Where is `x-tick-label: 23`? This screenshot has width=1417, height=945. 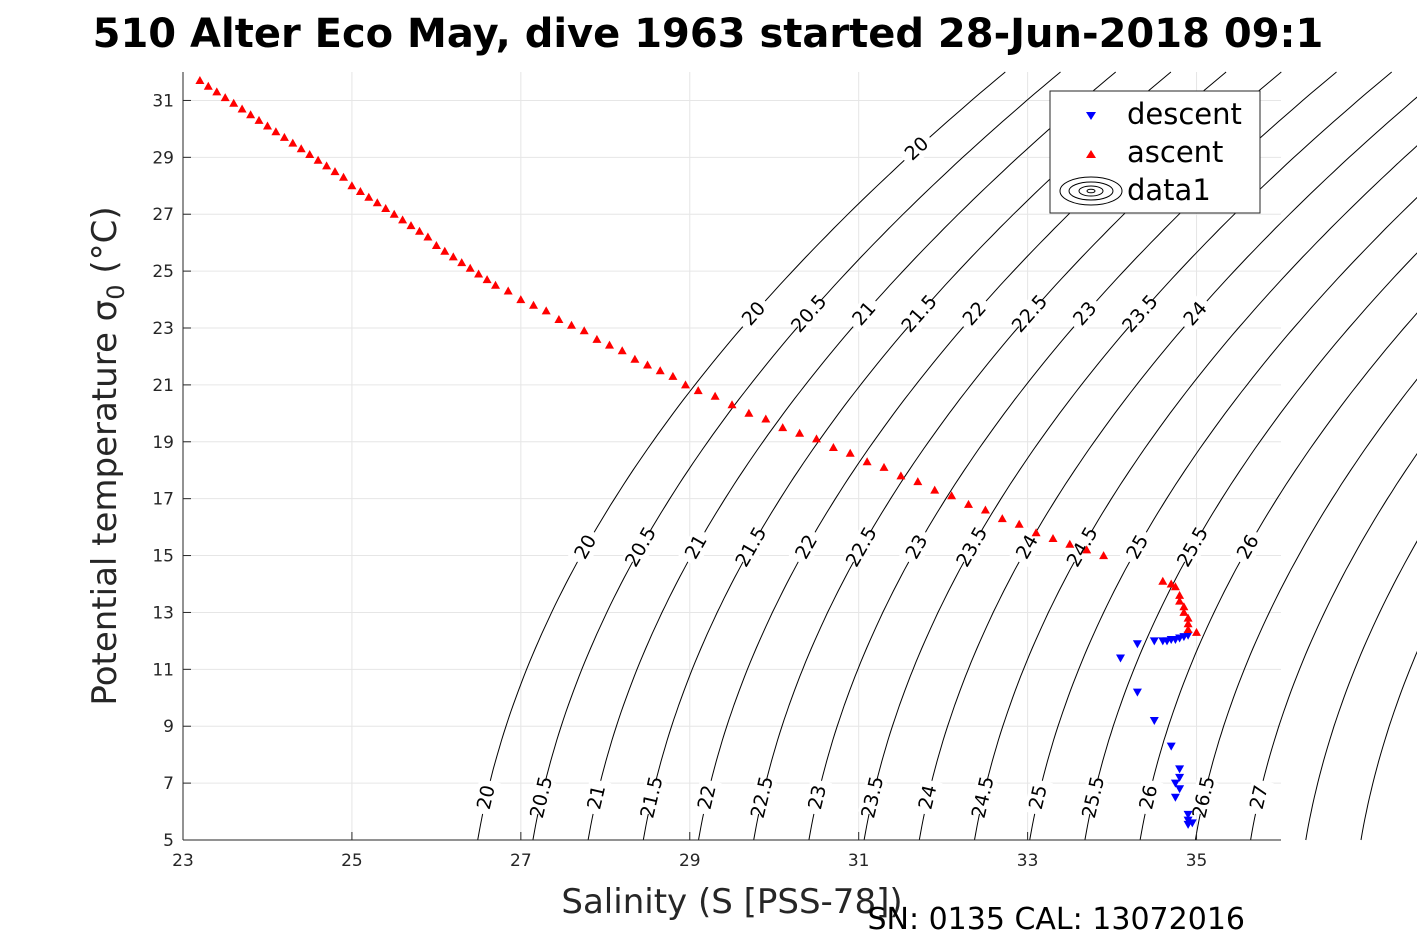
x-tick-label: 23 is located at coordinates (183, 861).